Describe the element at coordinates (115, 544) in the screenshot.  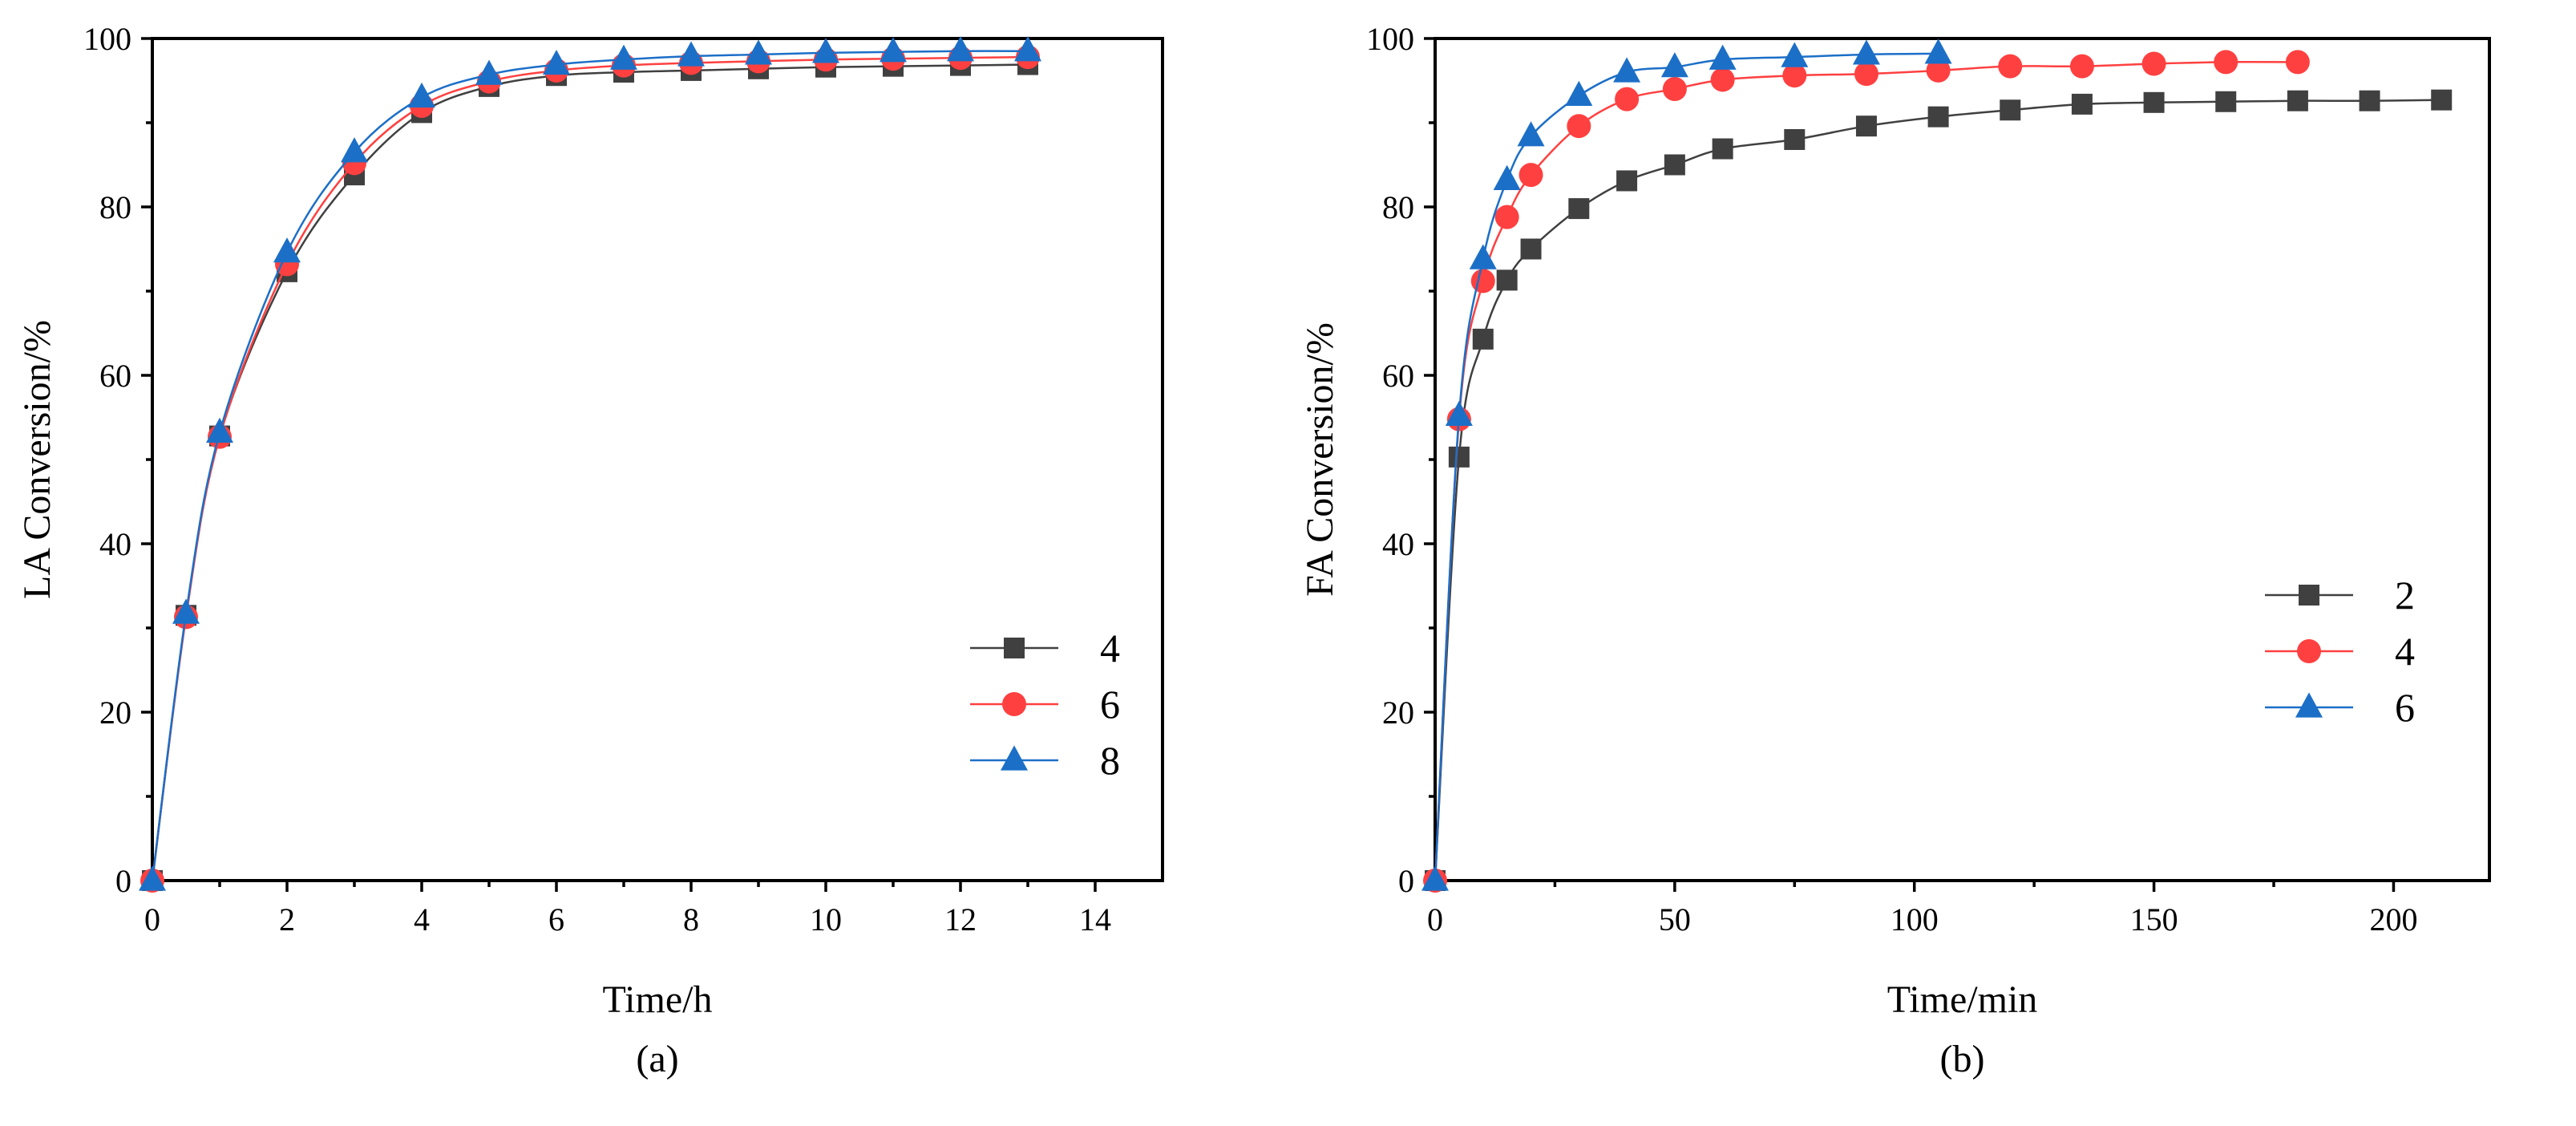
I see `y-tick-label: 40` at that location.